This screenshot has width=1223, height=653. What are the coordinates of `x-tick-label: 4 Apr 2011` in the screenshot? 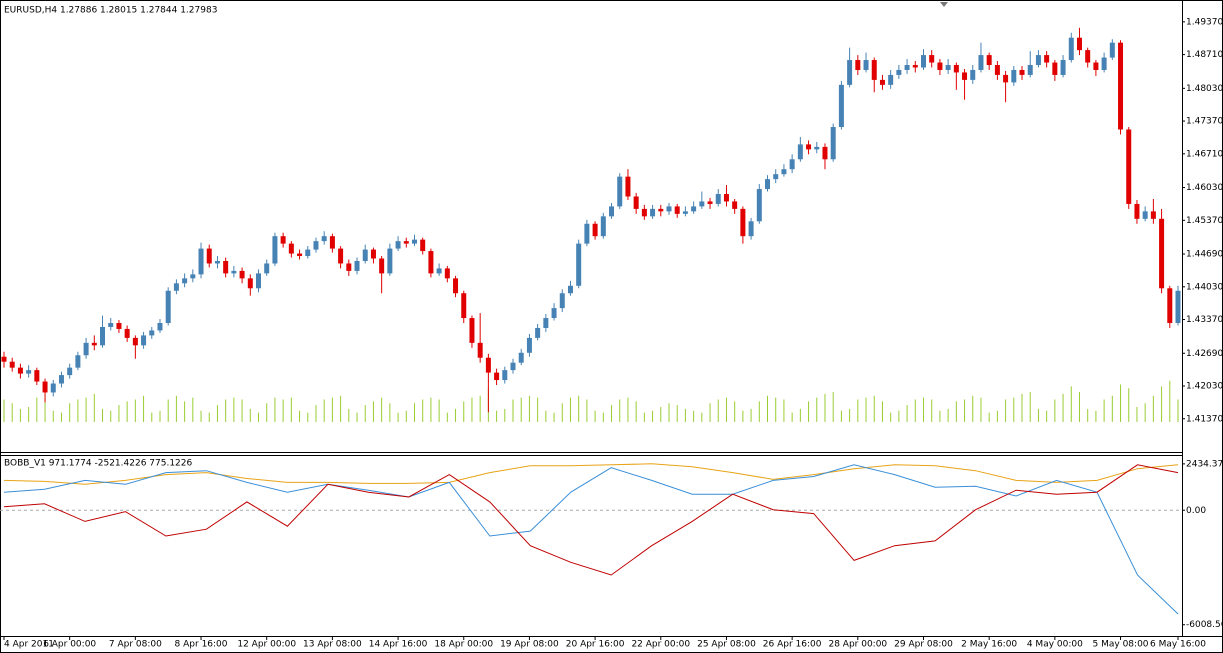 It's located at (29, 645).